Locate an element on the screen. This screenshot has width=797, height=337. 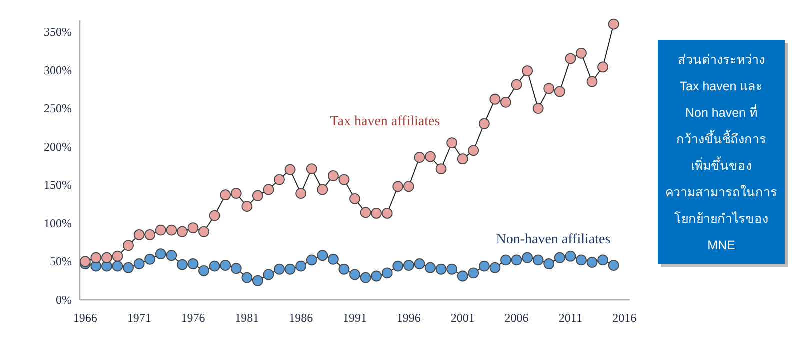
y-tick-label: 150% is located at coordinates (58, 185).